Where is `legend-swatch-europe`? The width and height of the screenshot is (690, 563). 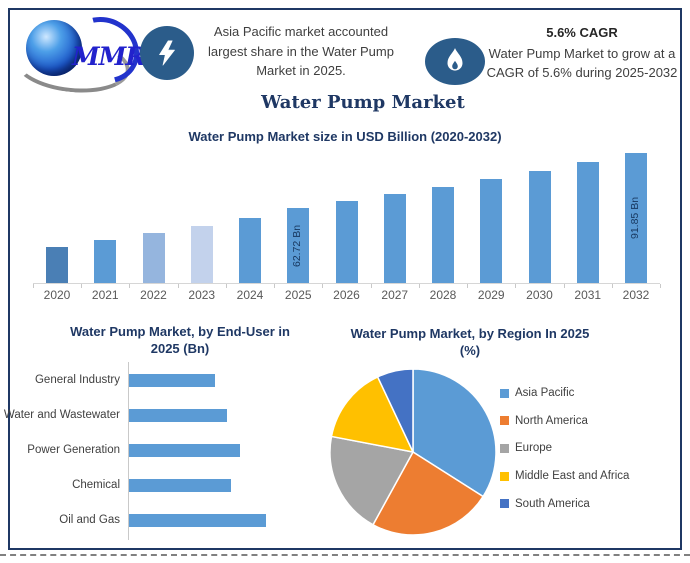
legend-swatch-europe is located at coordinates (504, 448).